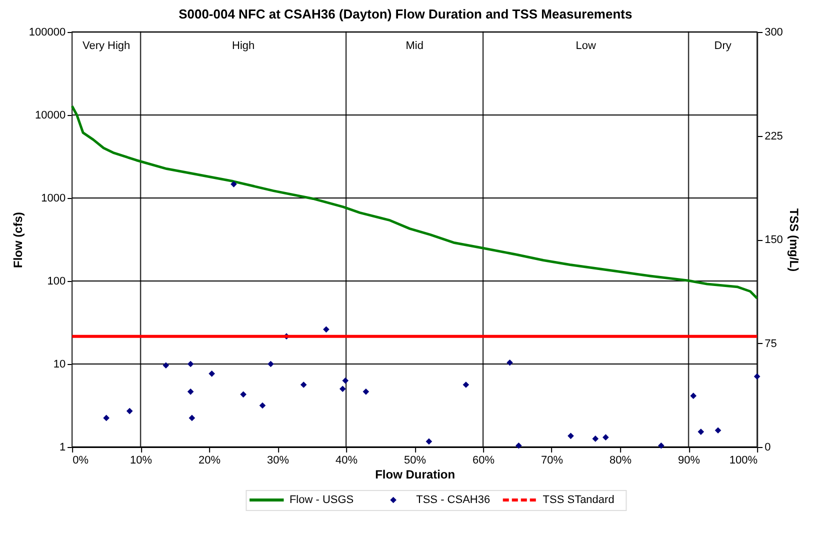 This screenshot has width=822, height=554. I want to click on y-tick-label: 100, so click(56, 282).